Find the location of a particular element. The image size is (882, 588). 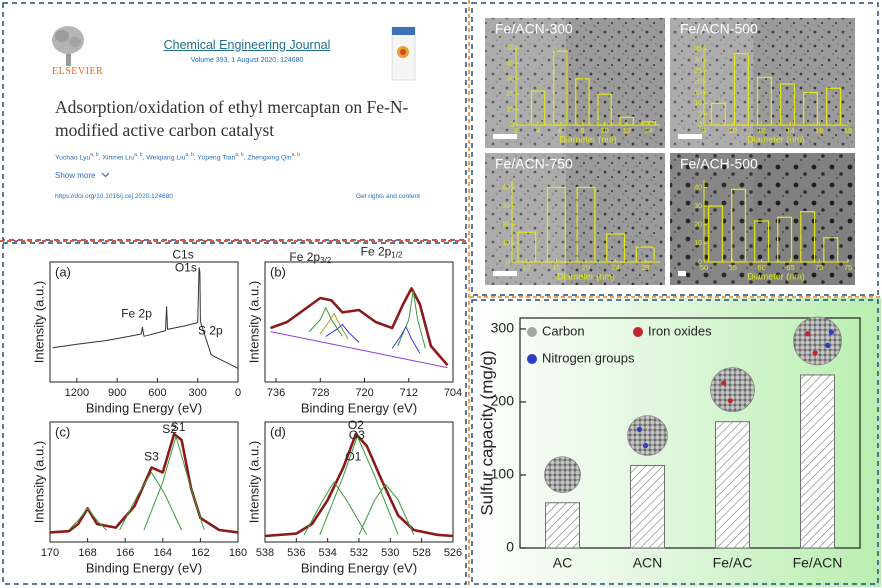

x-tick-label: 538 is located at coordinates (265, 553).